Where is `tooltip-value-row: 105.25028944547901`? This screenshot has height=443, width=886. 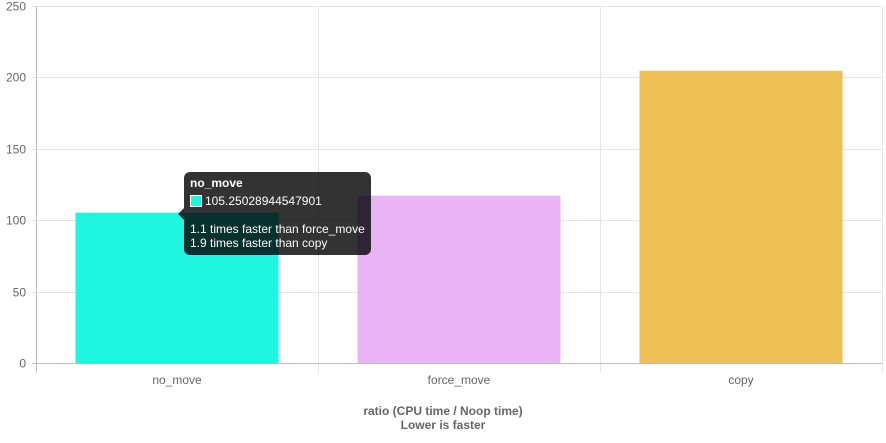 tooltip-value-row: 105.25028944547901 is located at coordinates (277, 201).